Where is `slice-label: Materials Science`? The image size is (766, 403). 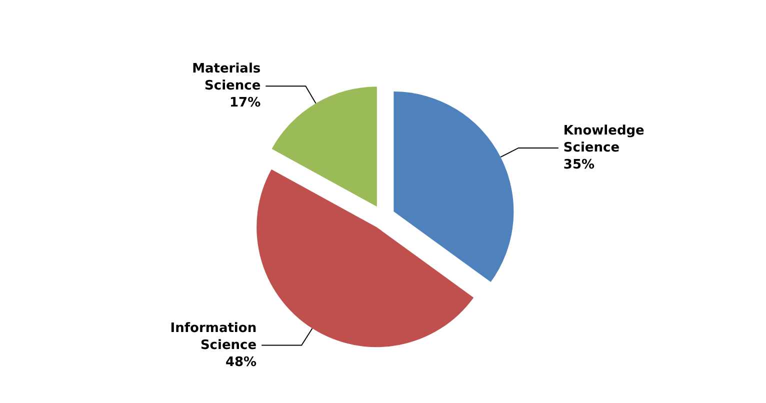 slice-label: Materials Science is located at coordinates (226, 78).